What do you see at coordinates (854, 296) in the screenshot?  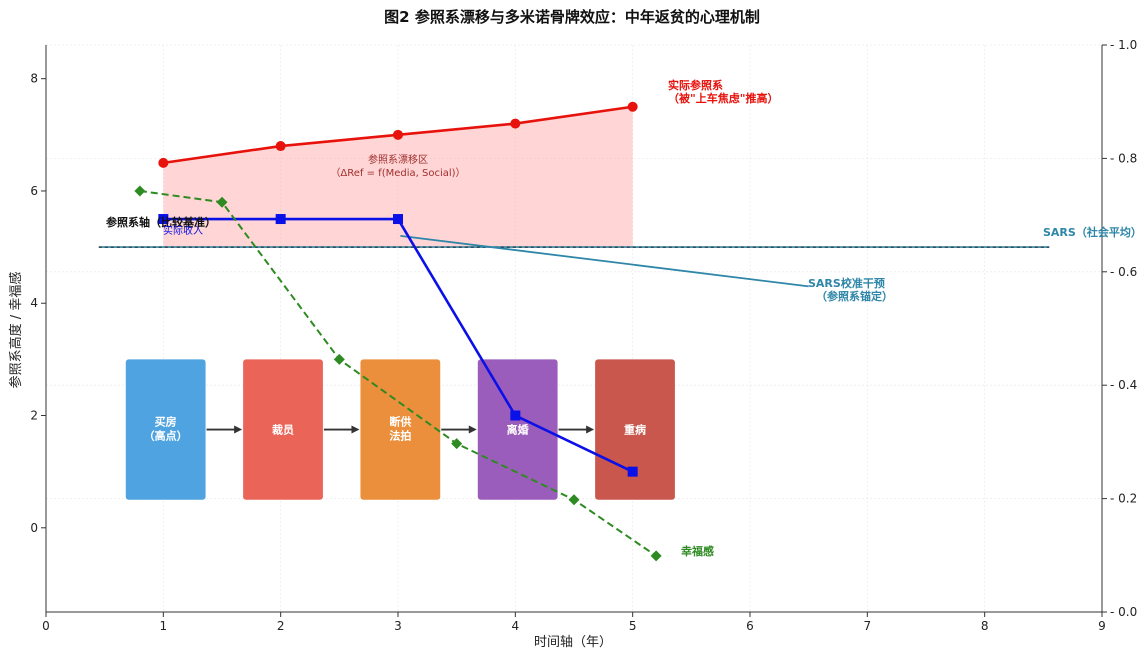 I see `sars-intervention-note: （参照系锚定）` at bounding box center [854, 296].